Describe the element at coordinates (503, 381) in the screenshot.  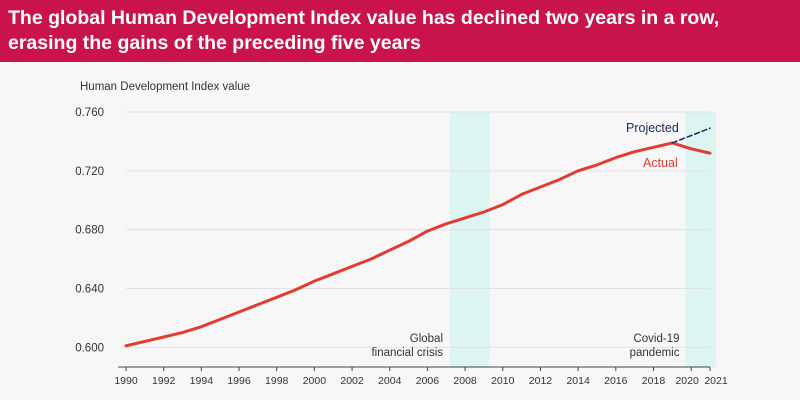
I see `x-tick-label: 2010` at that location.